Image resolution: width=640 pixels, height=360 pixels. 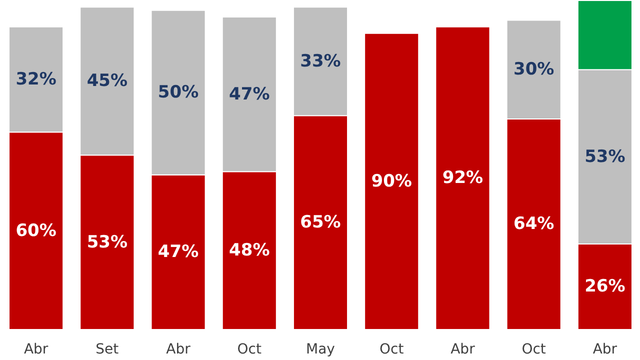 I want to click on data-label: 60%, so click(x=36, y=230).